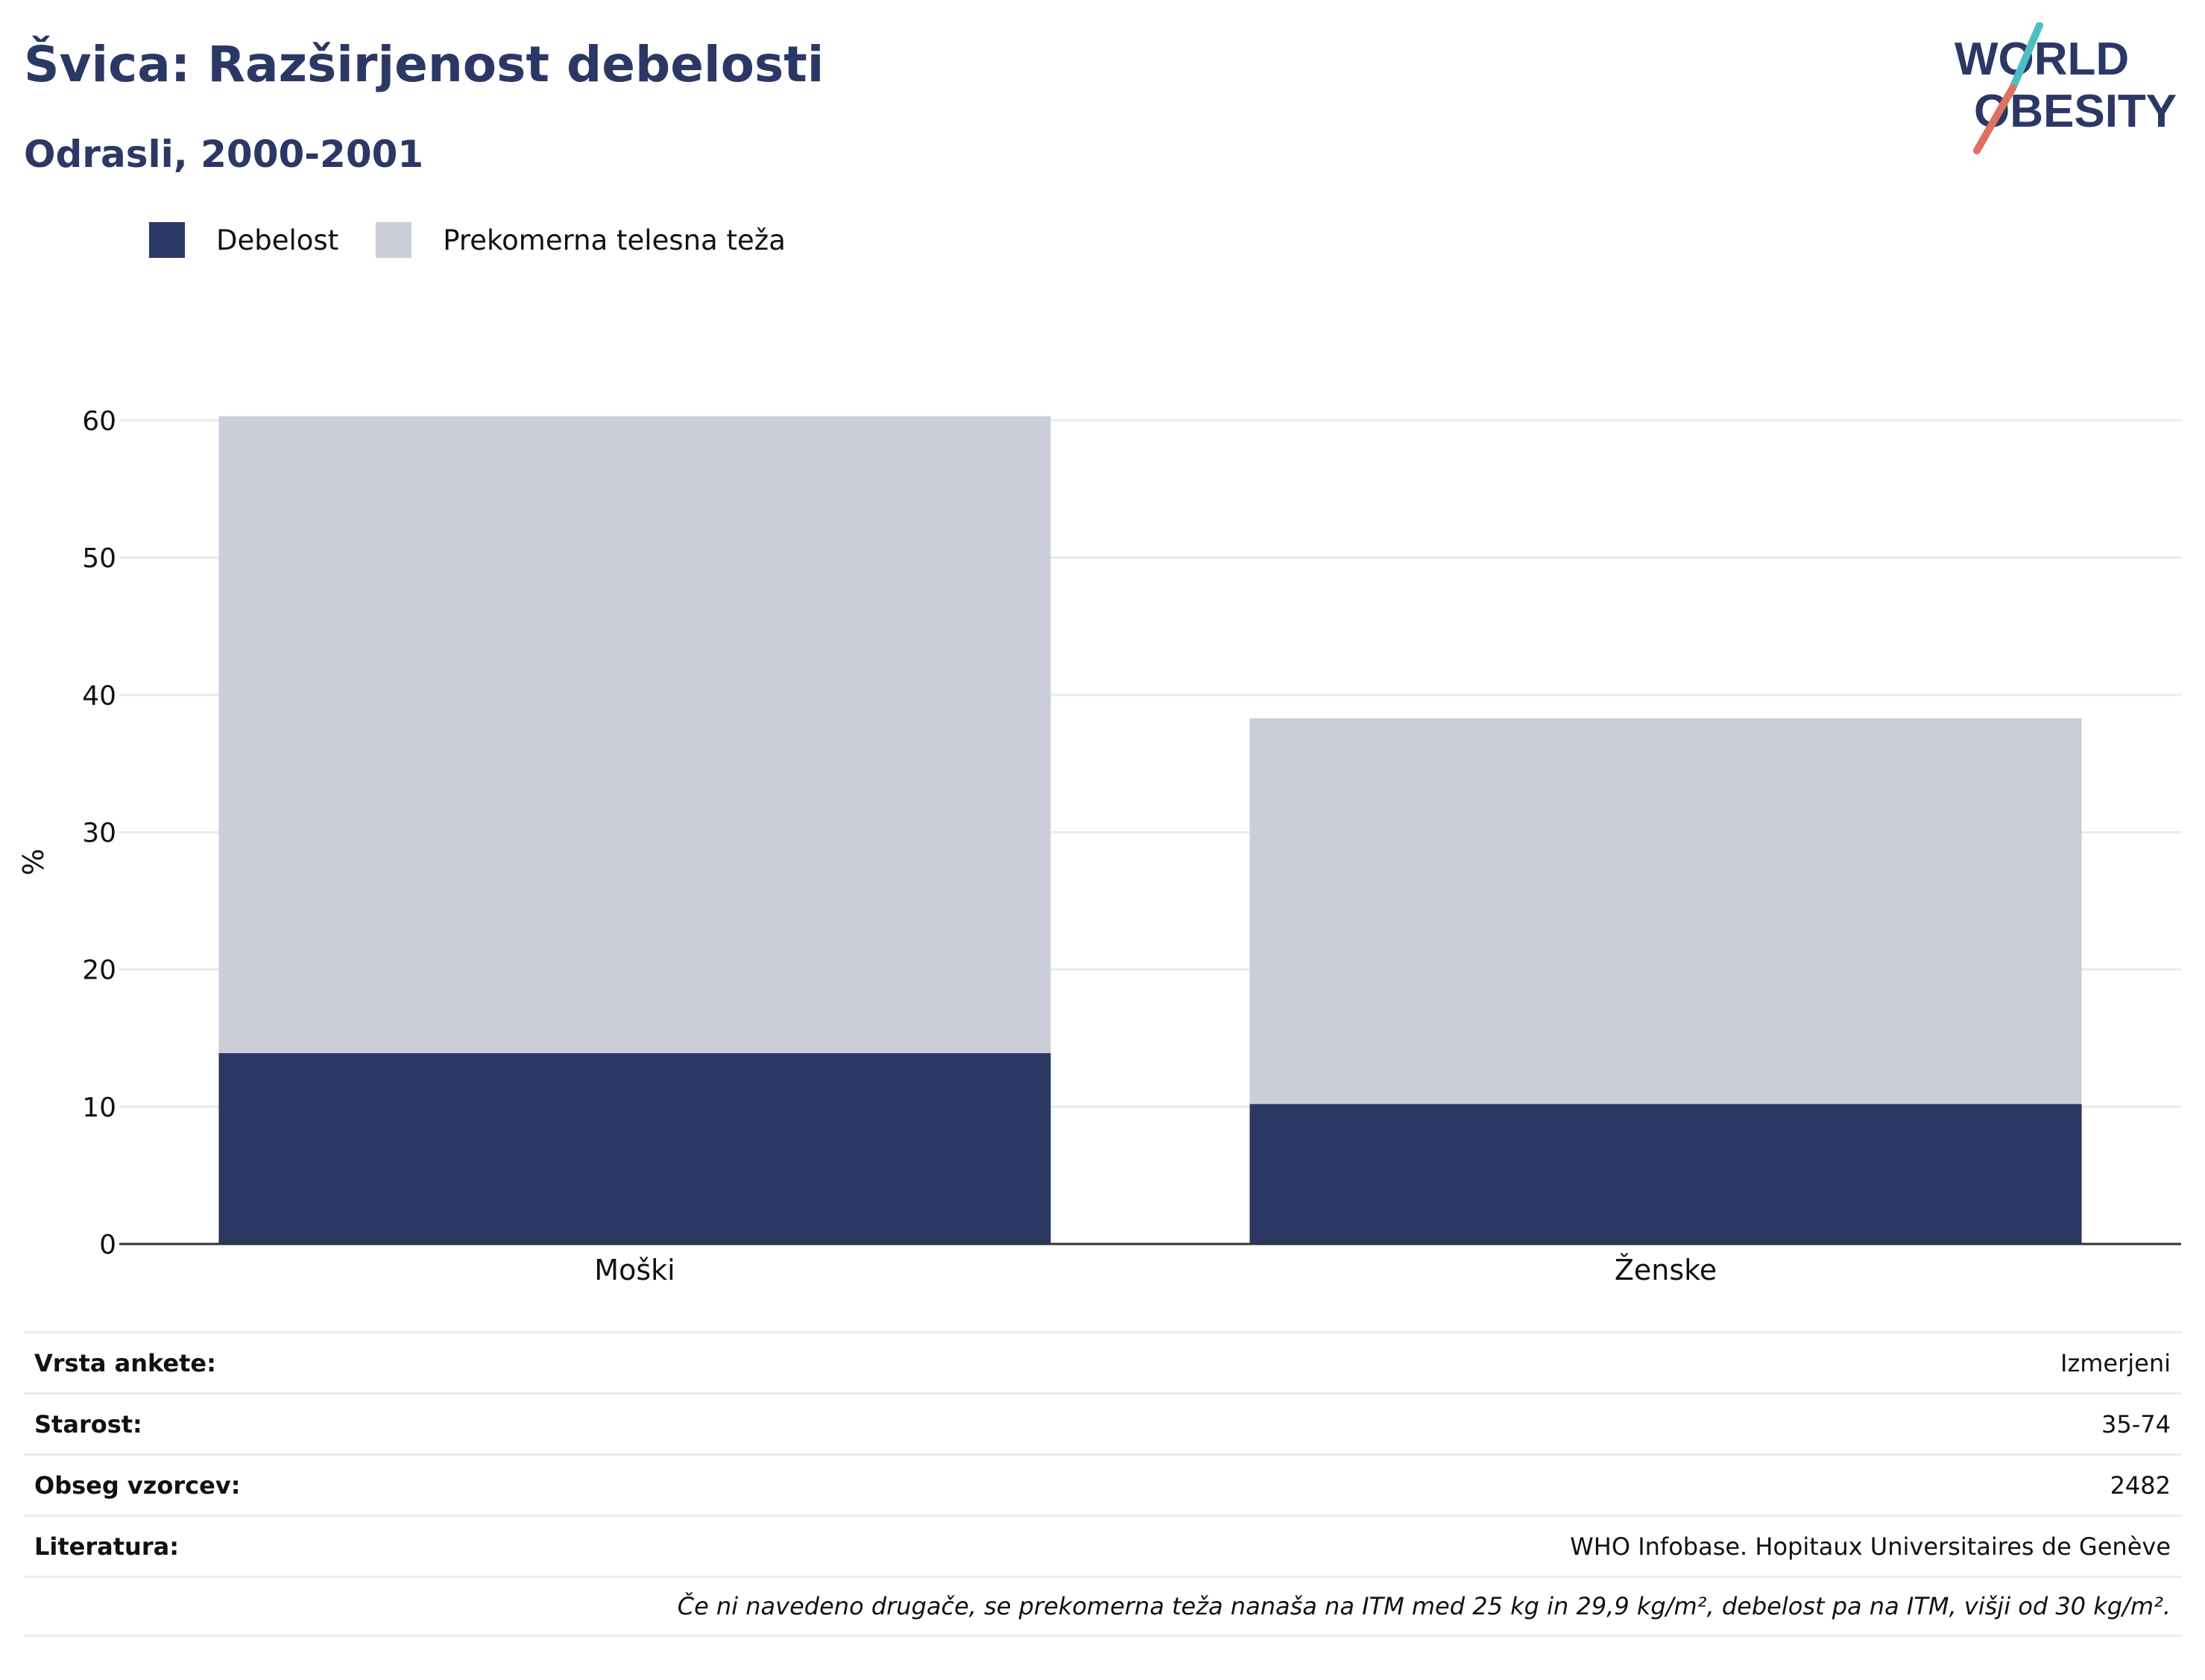  I want to click on meta-label-sample-size: Obseg vzorcev:, so click(137, 1485).